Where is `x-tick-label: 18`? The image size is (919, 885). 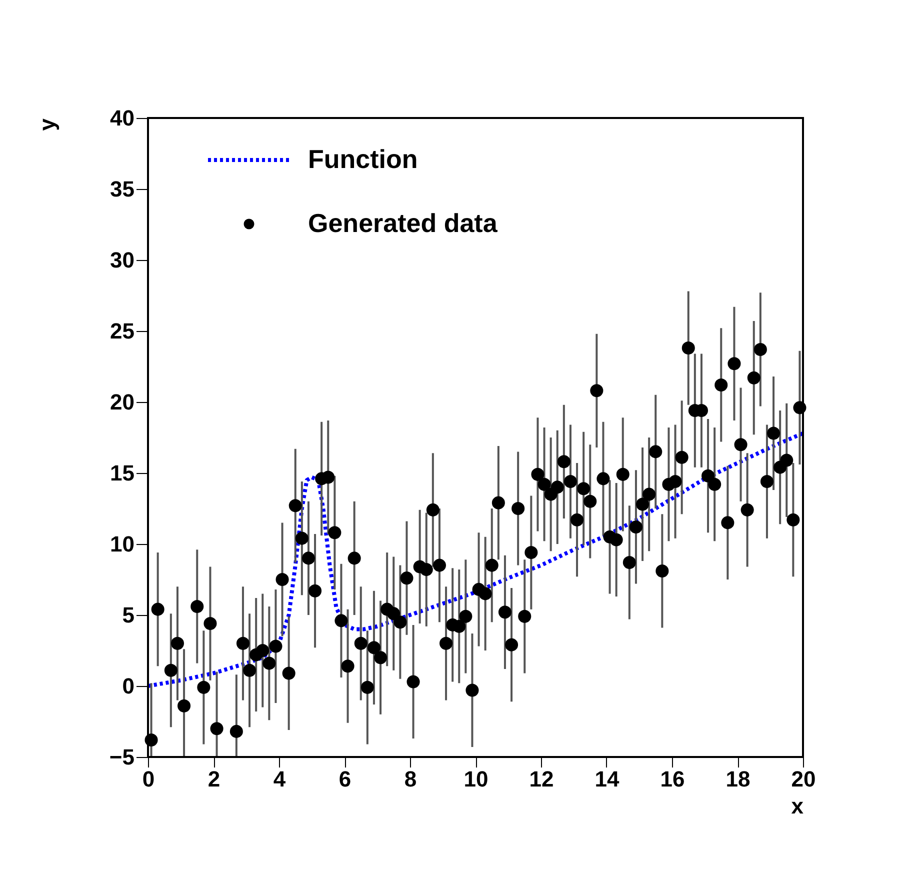
x-tick-label: 18 is located at coordinates (738, 779).